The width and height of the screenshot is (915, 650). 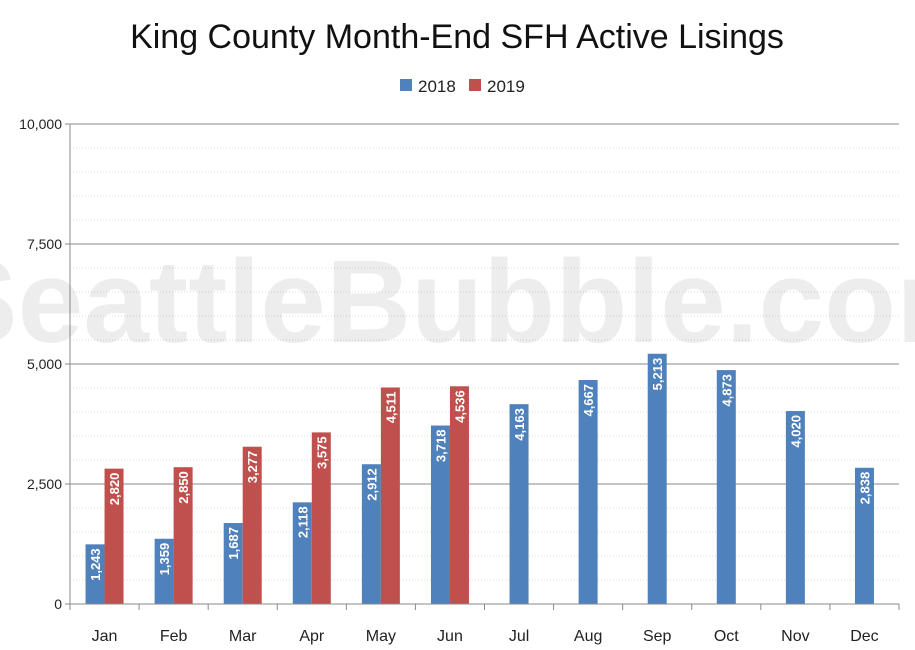 I want to click on legend-swatch-2019, so click(x=475, y=85).